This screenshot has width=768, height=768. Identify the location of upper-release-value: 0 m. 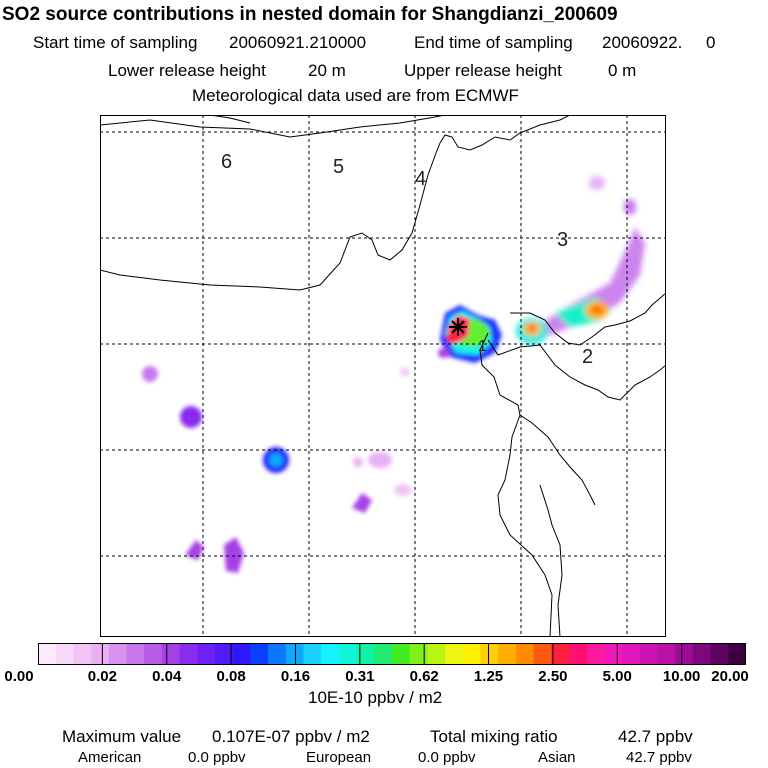
(622, 70).